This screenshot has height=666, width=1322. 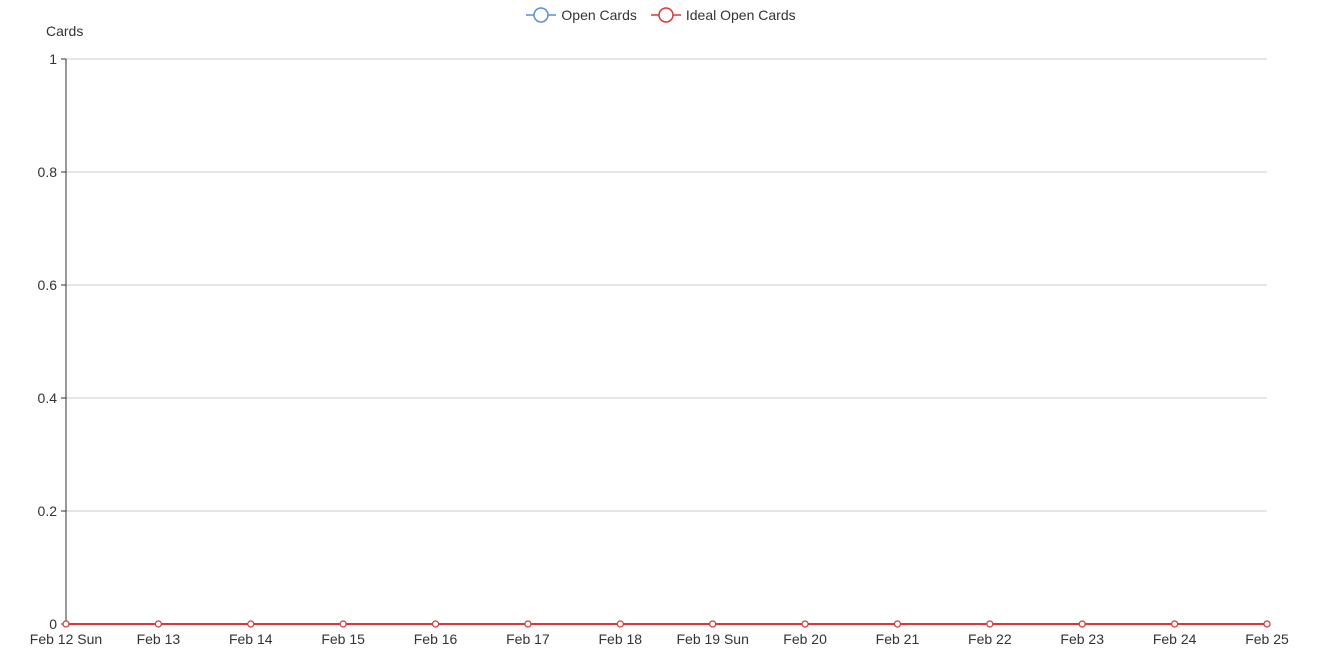 What do you see at coordinates (1082, 639) in the screenshot?
I see `x-tick-label: Feb 23` at bounding box center [1082, 639].